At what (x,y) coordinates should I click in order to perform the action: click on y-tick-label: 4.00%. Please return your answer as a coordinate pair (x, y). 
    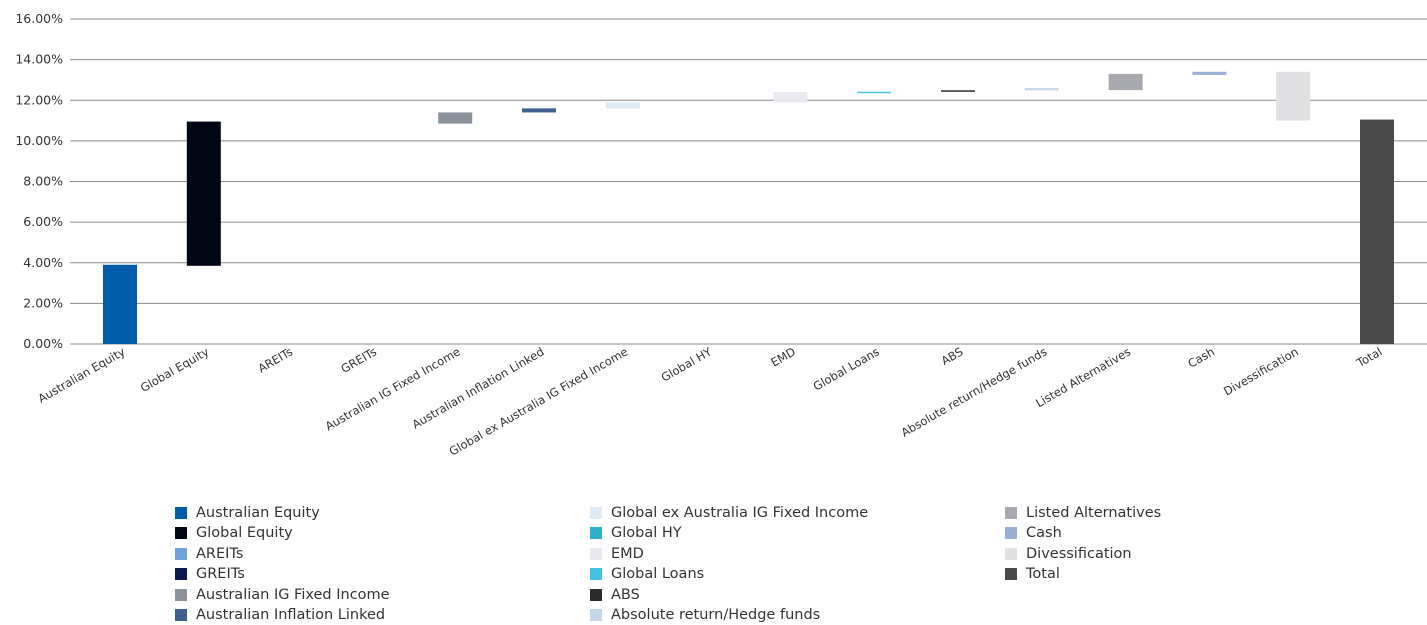
    Looking at the image, I should click on (43, 262).